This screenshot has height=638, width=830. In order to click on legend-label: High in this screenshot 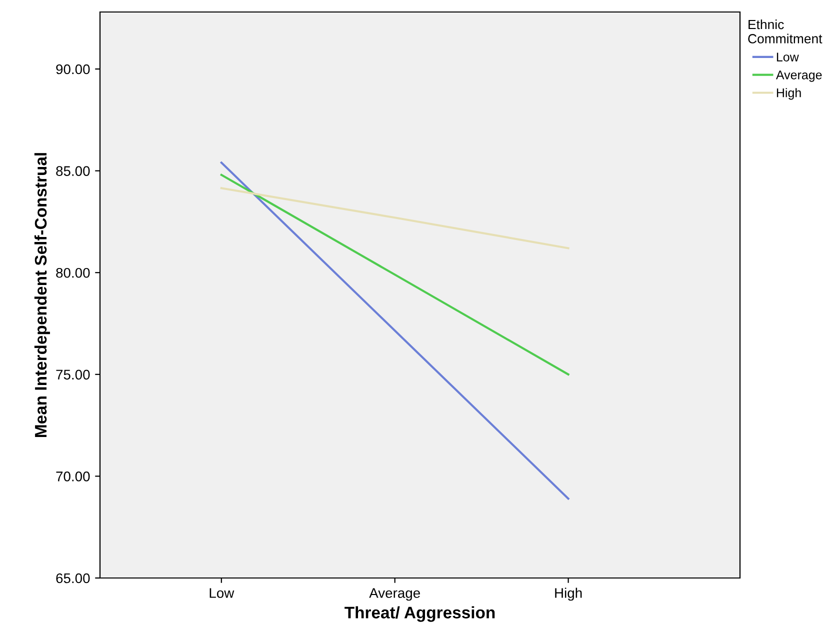, I will do `click(788, 94)`.